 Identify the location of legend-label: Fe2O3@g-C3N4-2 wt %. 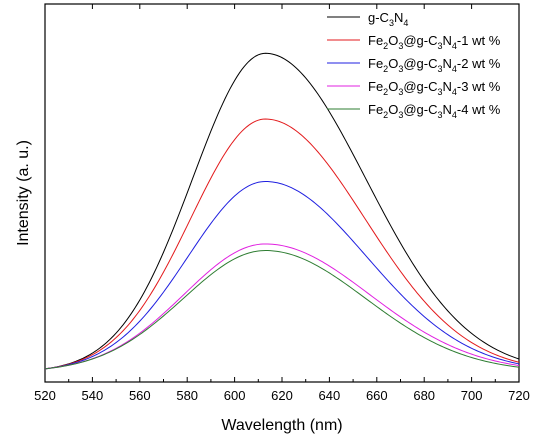
(434, 65).